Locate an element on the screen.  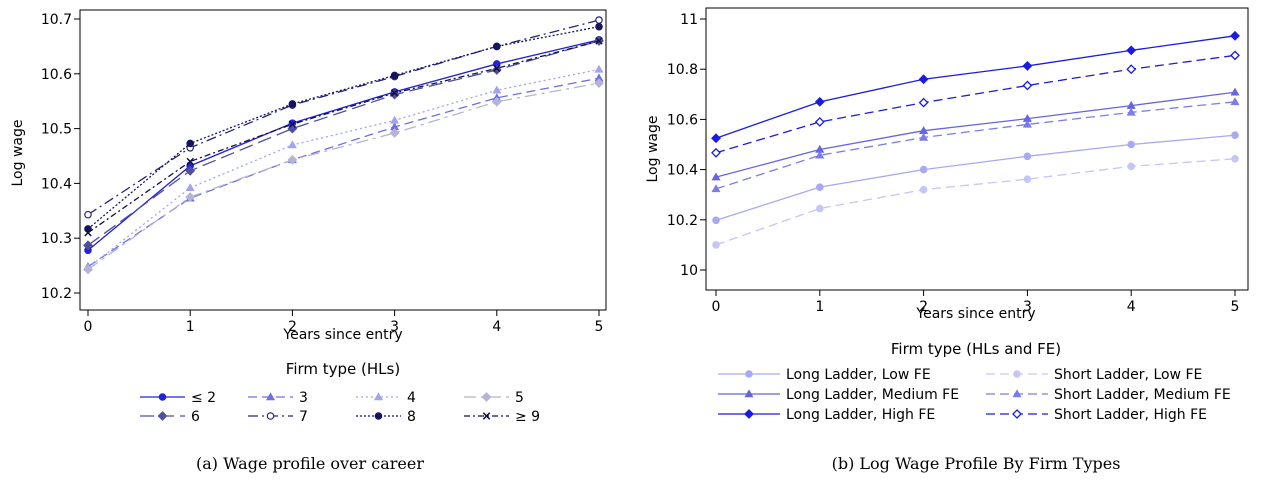
panel-a-legend-label-2: 4 is located at coordinates (411, 398).